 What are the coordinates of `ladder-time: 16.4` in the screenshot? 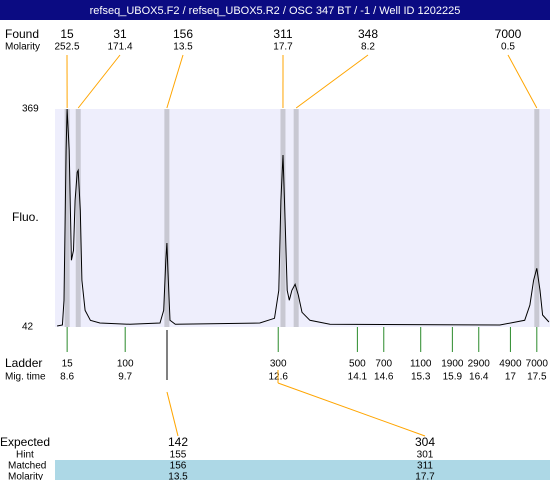 It's located at (479, 377).